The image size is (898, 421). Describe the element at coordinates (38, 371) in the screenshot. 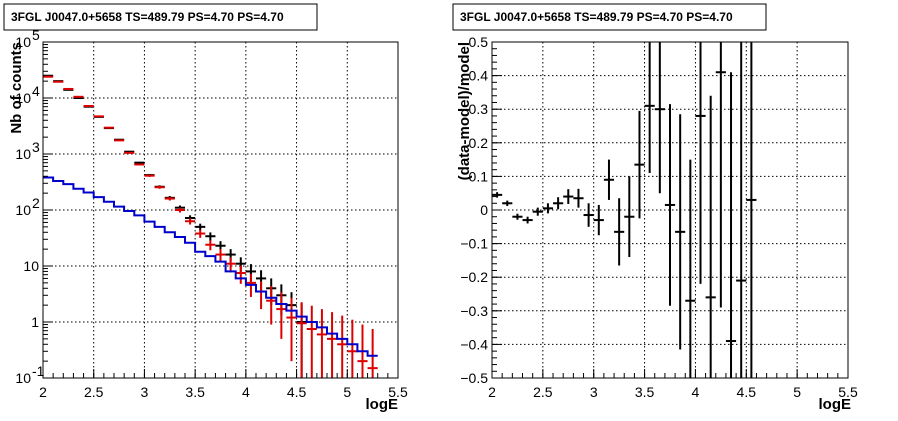

I see `y-tick-exponent: -1` at that location.